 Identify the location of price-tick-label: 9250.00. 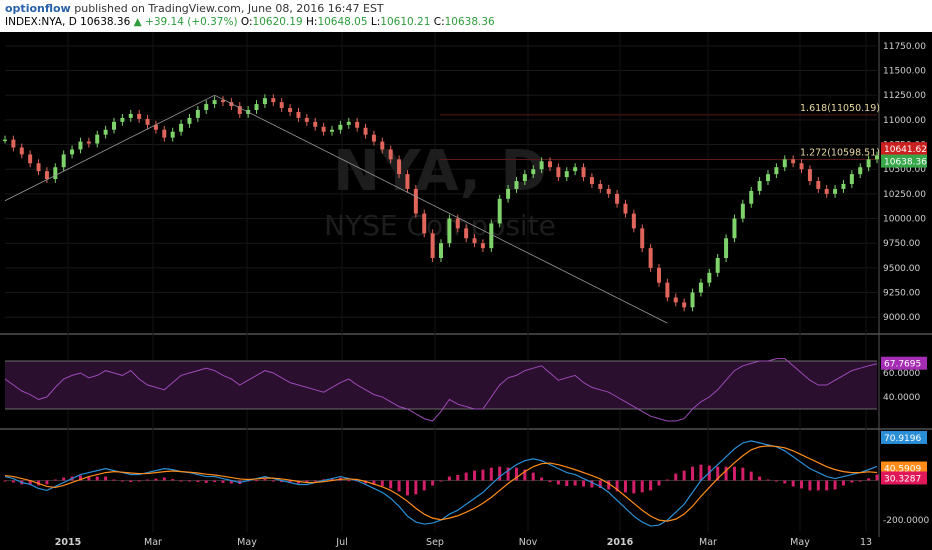
(901, 294).